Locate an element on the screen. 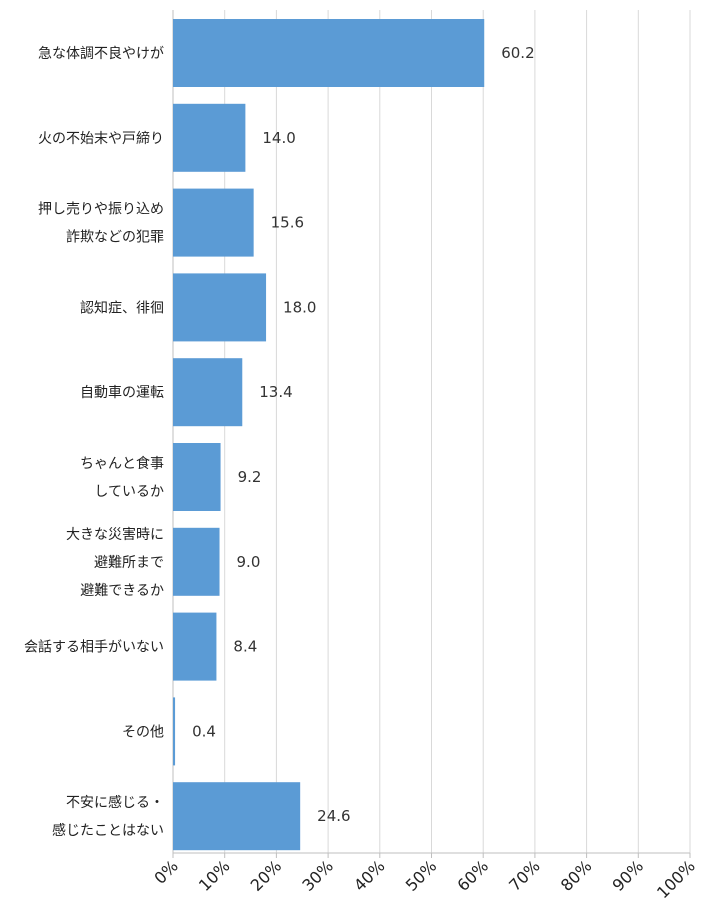  data-label: 24.6 is located at coordinates (333, 816).